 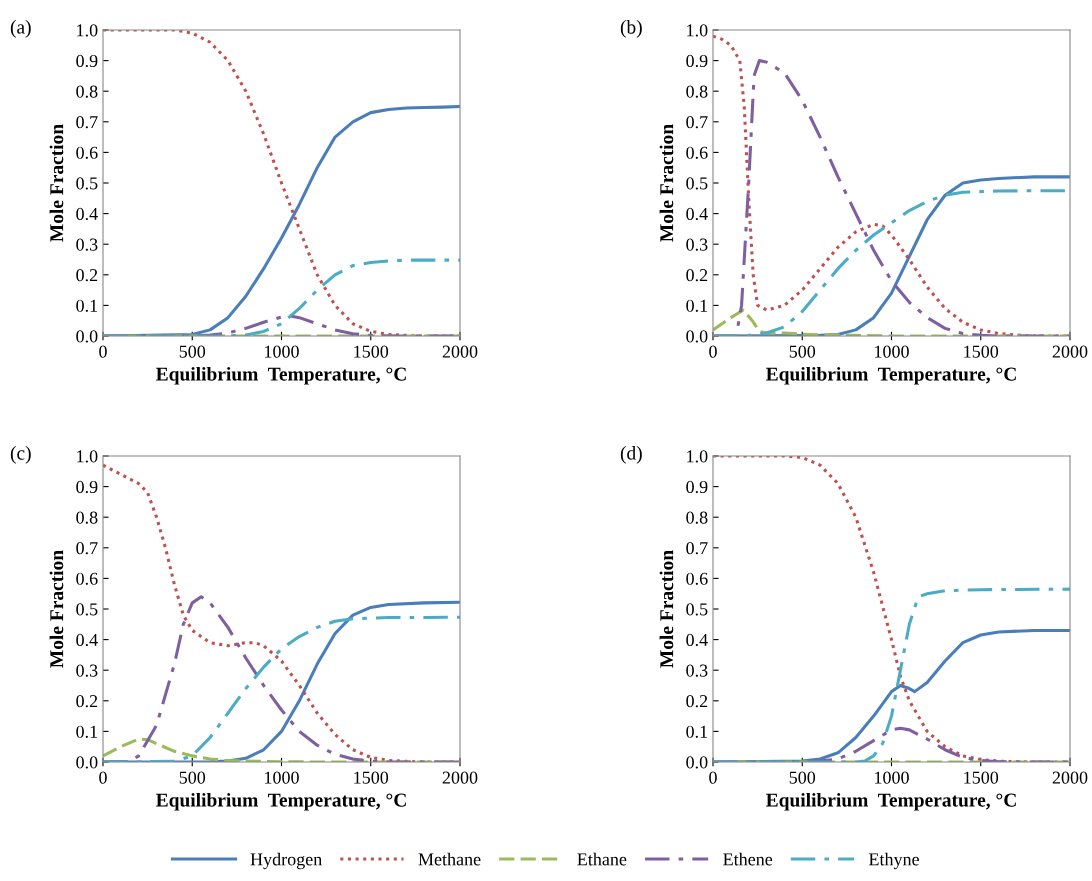 I want to click on chart-title: (d), so click(x=631, y=455).